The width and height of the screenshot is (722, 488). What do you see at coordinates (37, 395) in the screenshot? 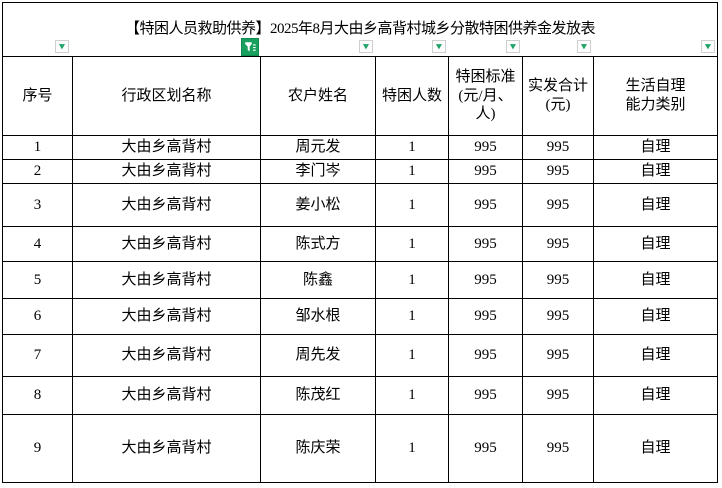
I see `cell-serial: 8` at bounding box center [37, 395].